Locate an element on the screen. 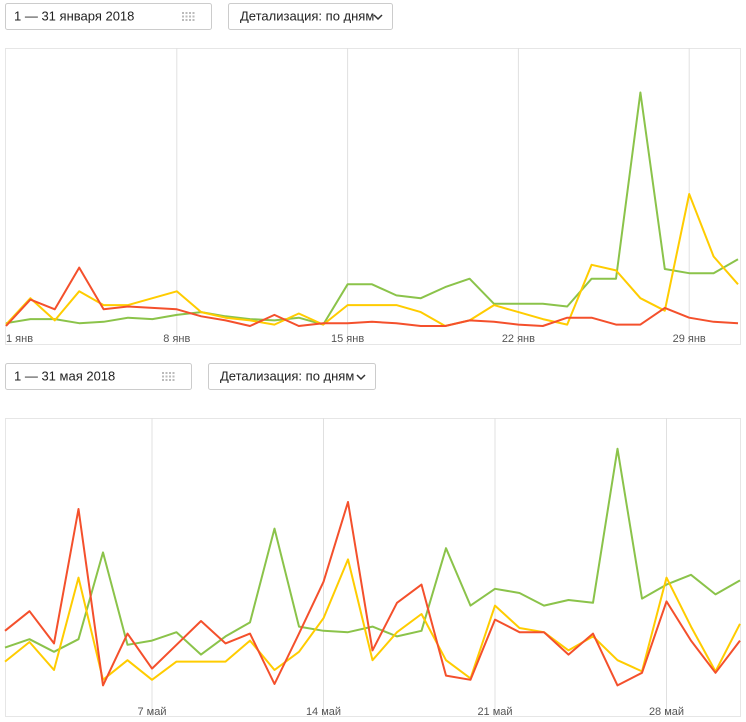 This screenshot has width=746, height=722. date-range: 1 — 31 января 2018 is located at coordinates (74, 15).